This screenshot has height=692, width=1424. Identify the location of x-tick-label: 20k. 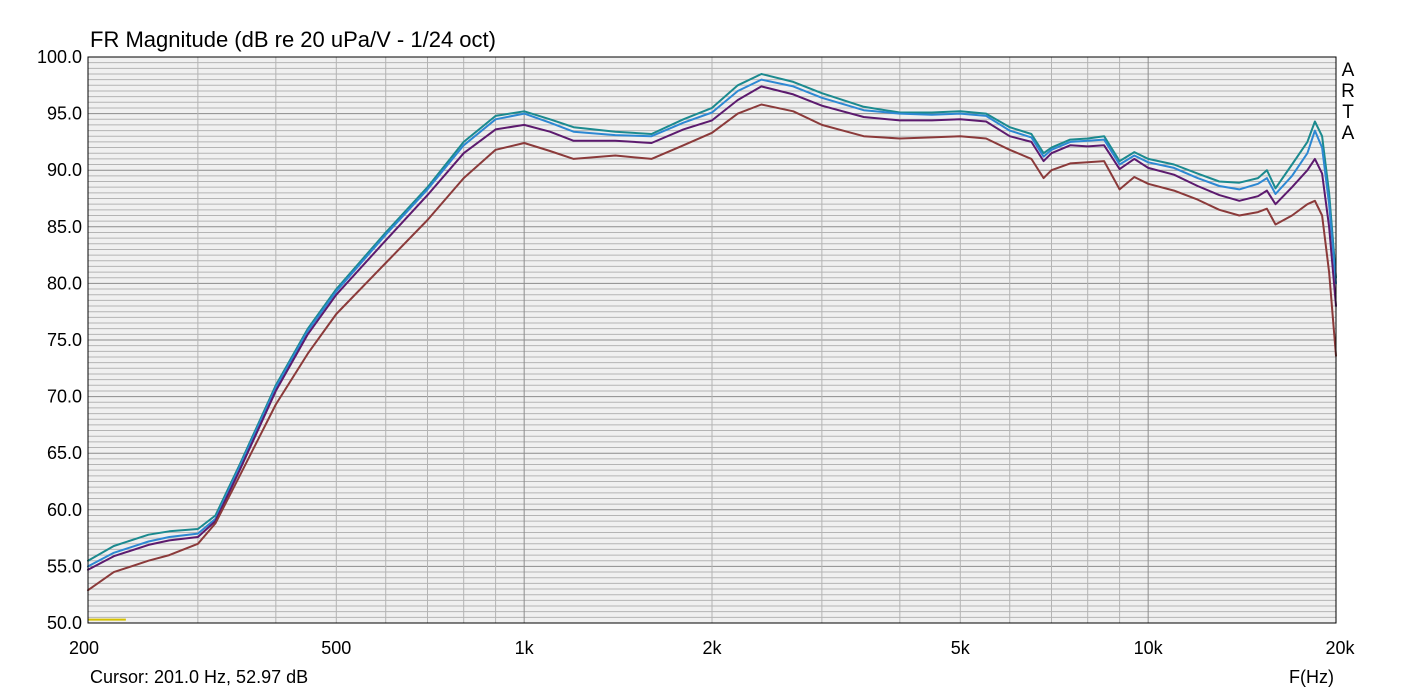
(1340, 648).